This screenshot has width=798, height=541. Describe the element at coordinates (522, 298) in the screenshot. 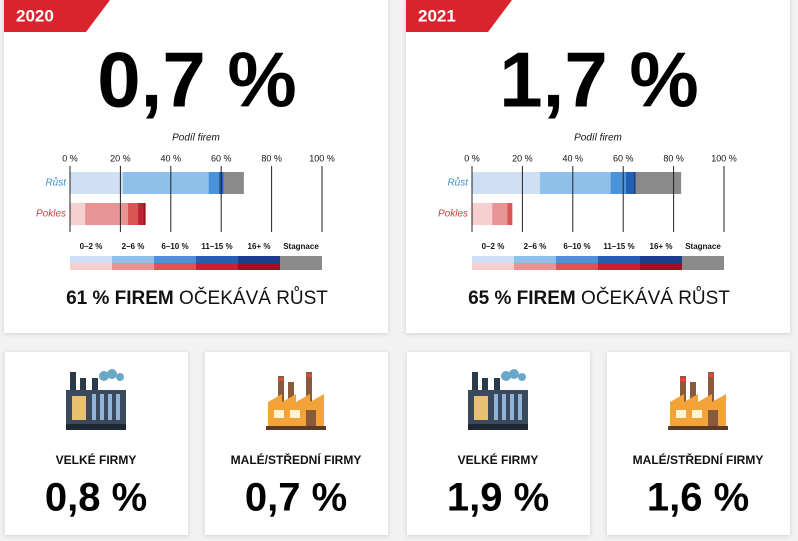

I see `summary-bold: 65 % FIREM` at that location.